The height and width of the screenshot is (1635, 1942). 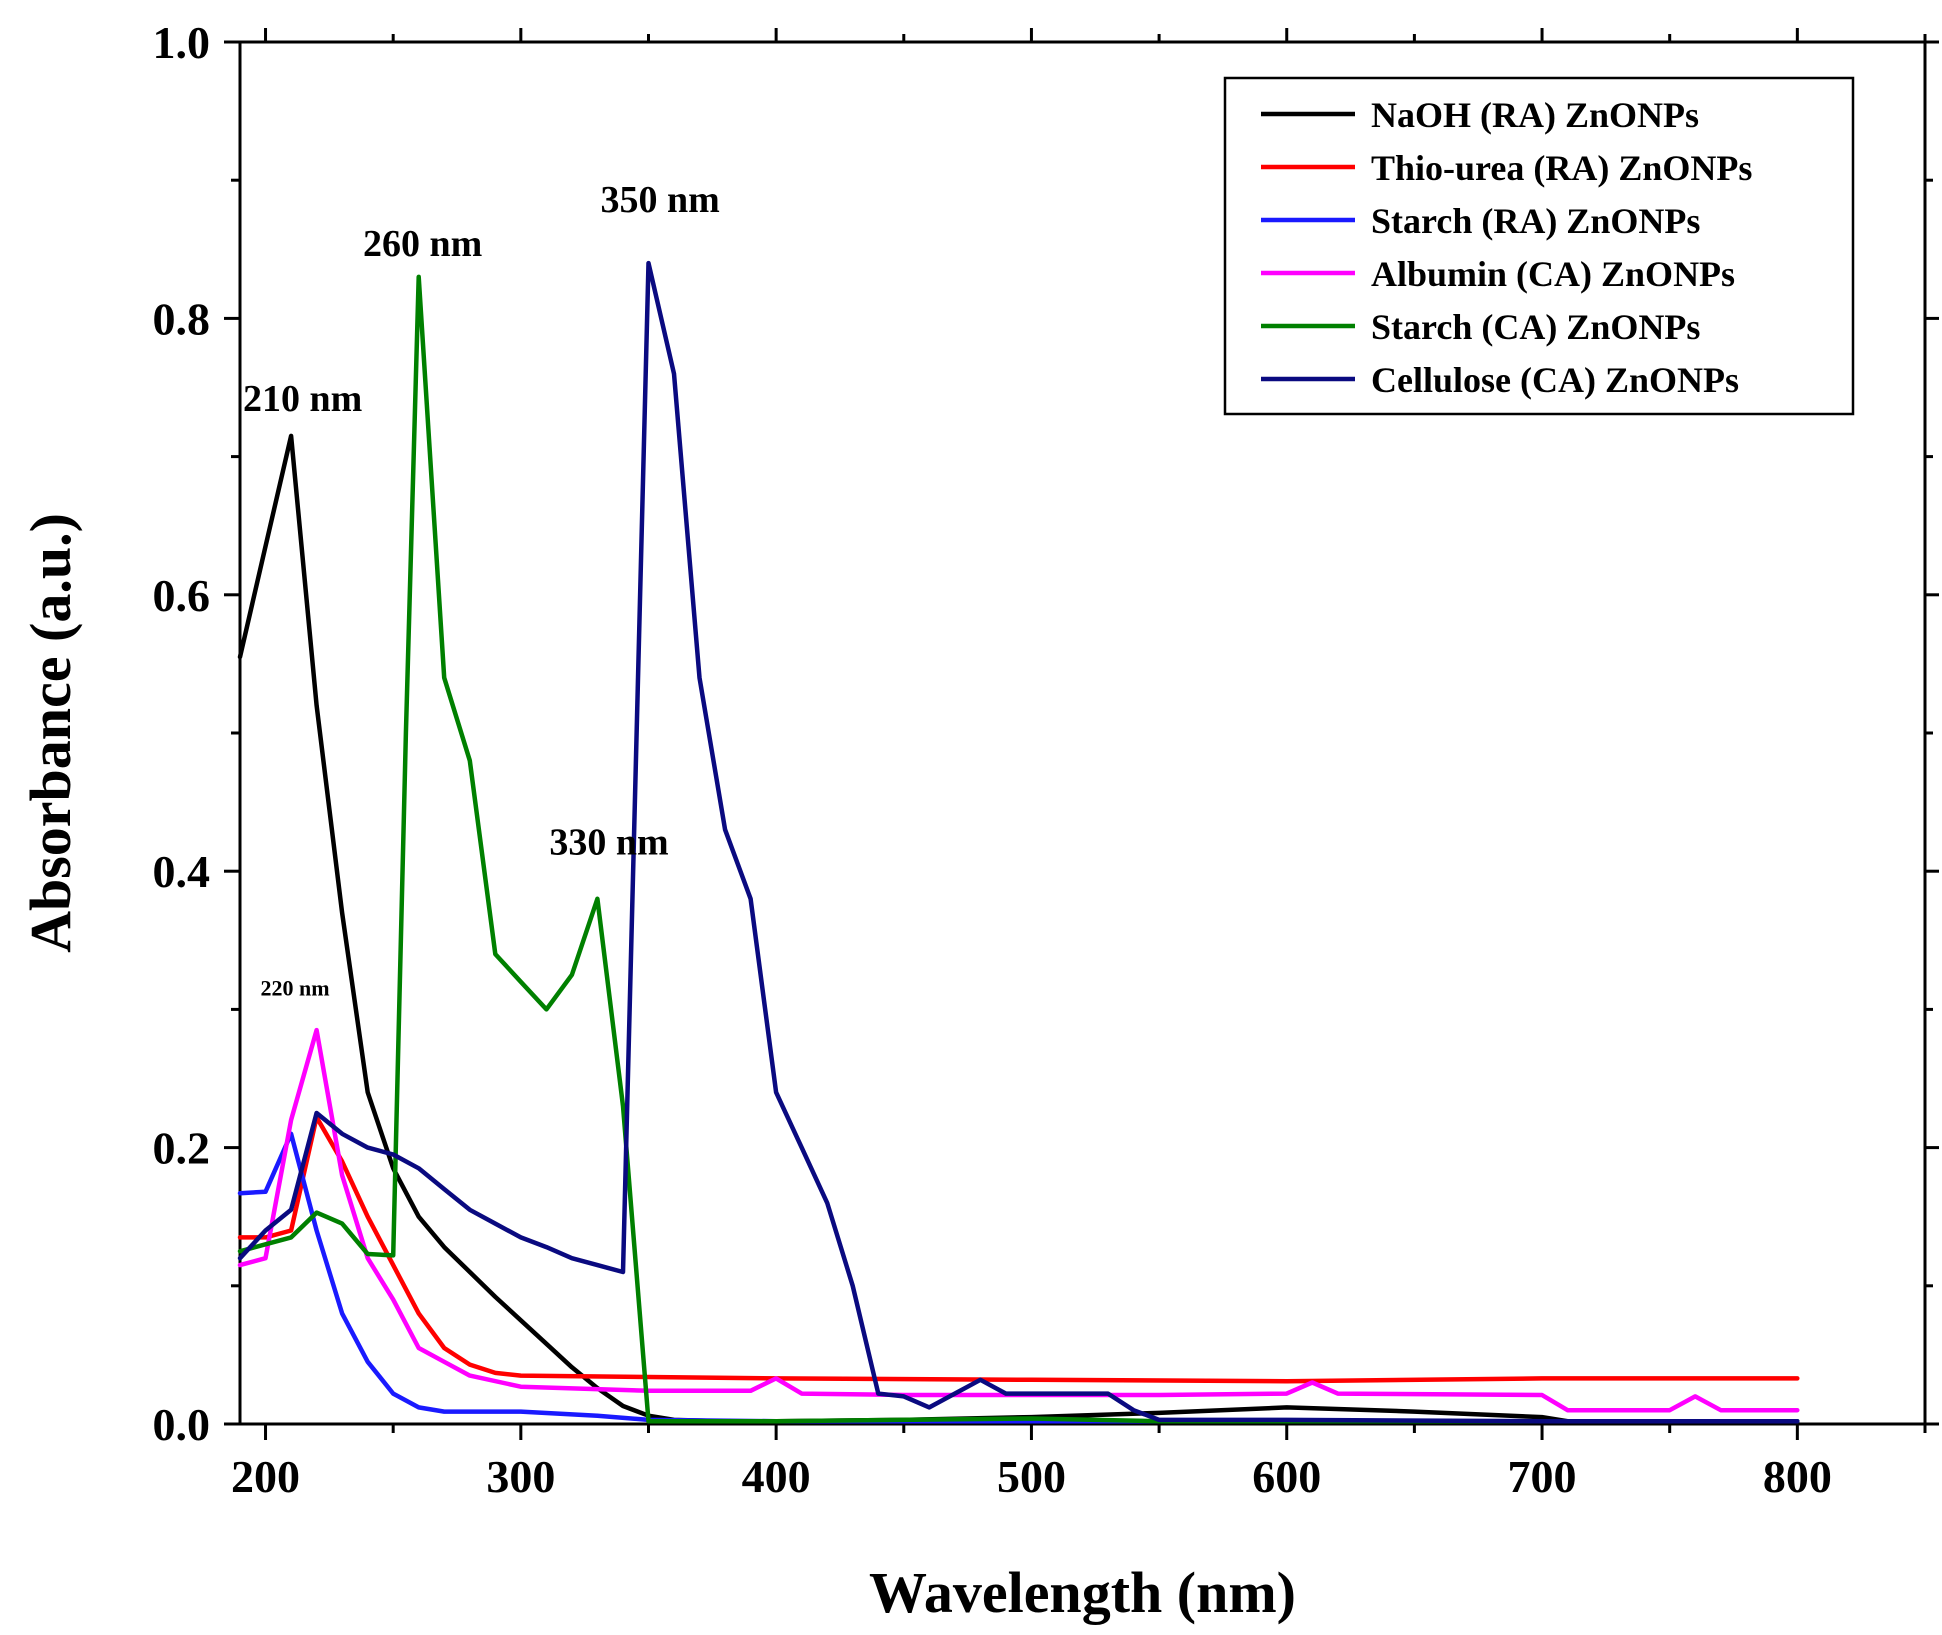 What do you see at coordinates (1031, 1476) in the screenshot?
I see `x-tick-label: 500` at bounding box center [1031, 1476].